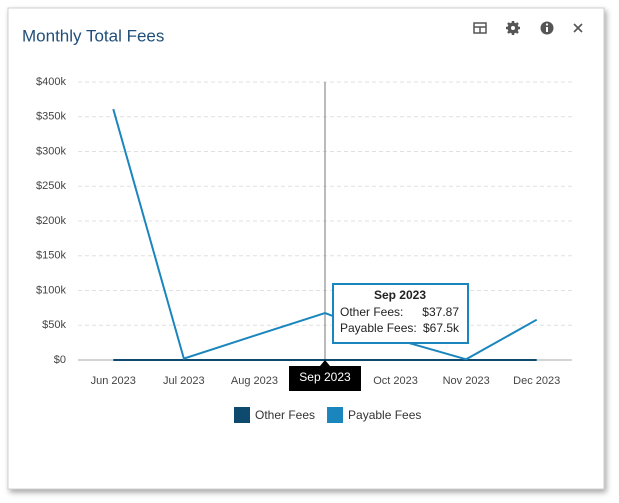 This screenshot has height=503, width=619. What do you see at coordinates (513, 28) in the screenshot?
I see `settings-icon` at bounding box center [513, 28].